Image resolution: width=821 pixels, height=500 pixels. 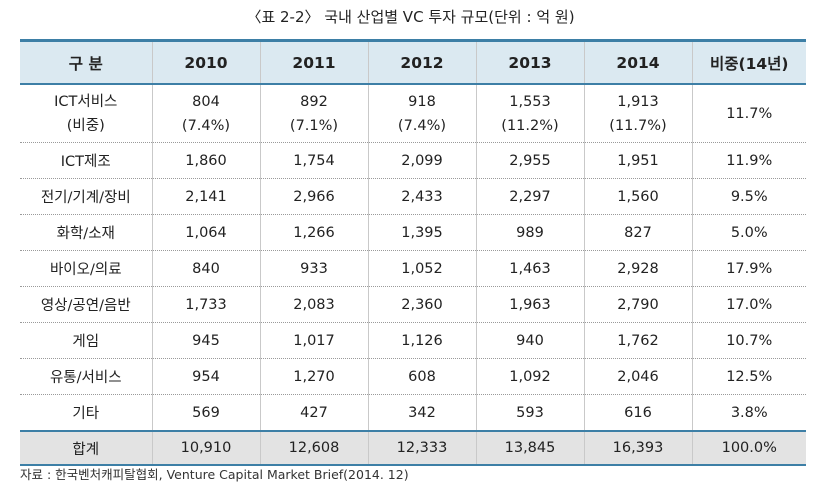 What do you see at coordinates (530, 62) in the screenshot?
I see `header-year: 2013` at bounding box center [530, 62].